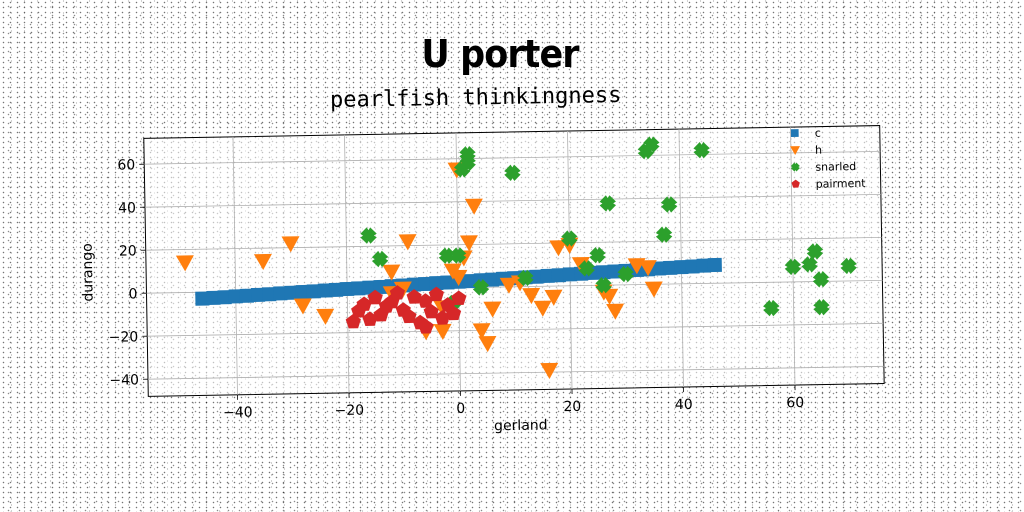  What do you see at coordinates (458, 281) in the screenshot?
I see `series-c` at bounding box center [458, 281].